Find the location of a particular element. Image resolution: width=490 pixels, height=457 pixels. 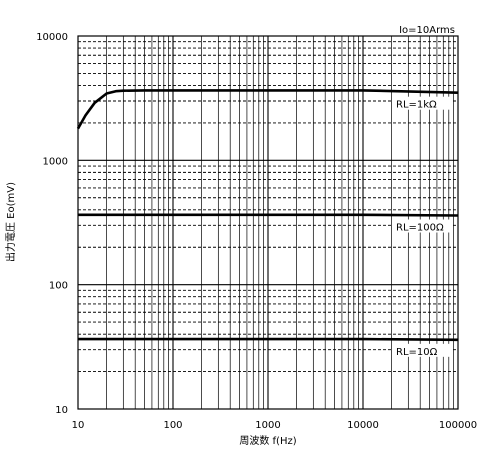

y-tick-labels: 10 100 1000 10000 is located at coordinates (52, 224).